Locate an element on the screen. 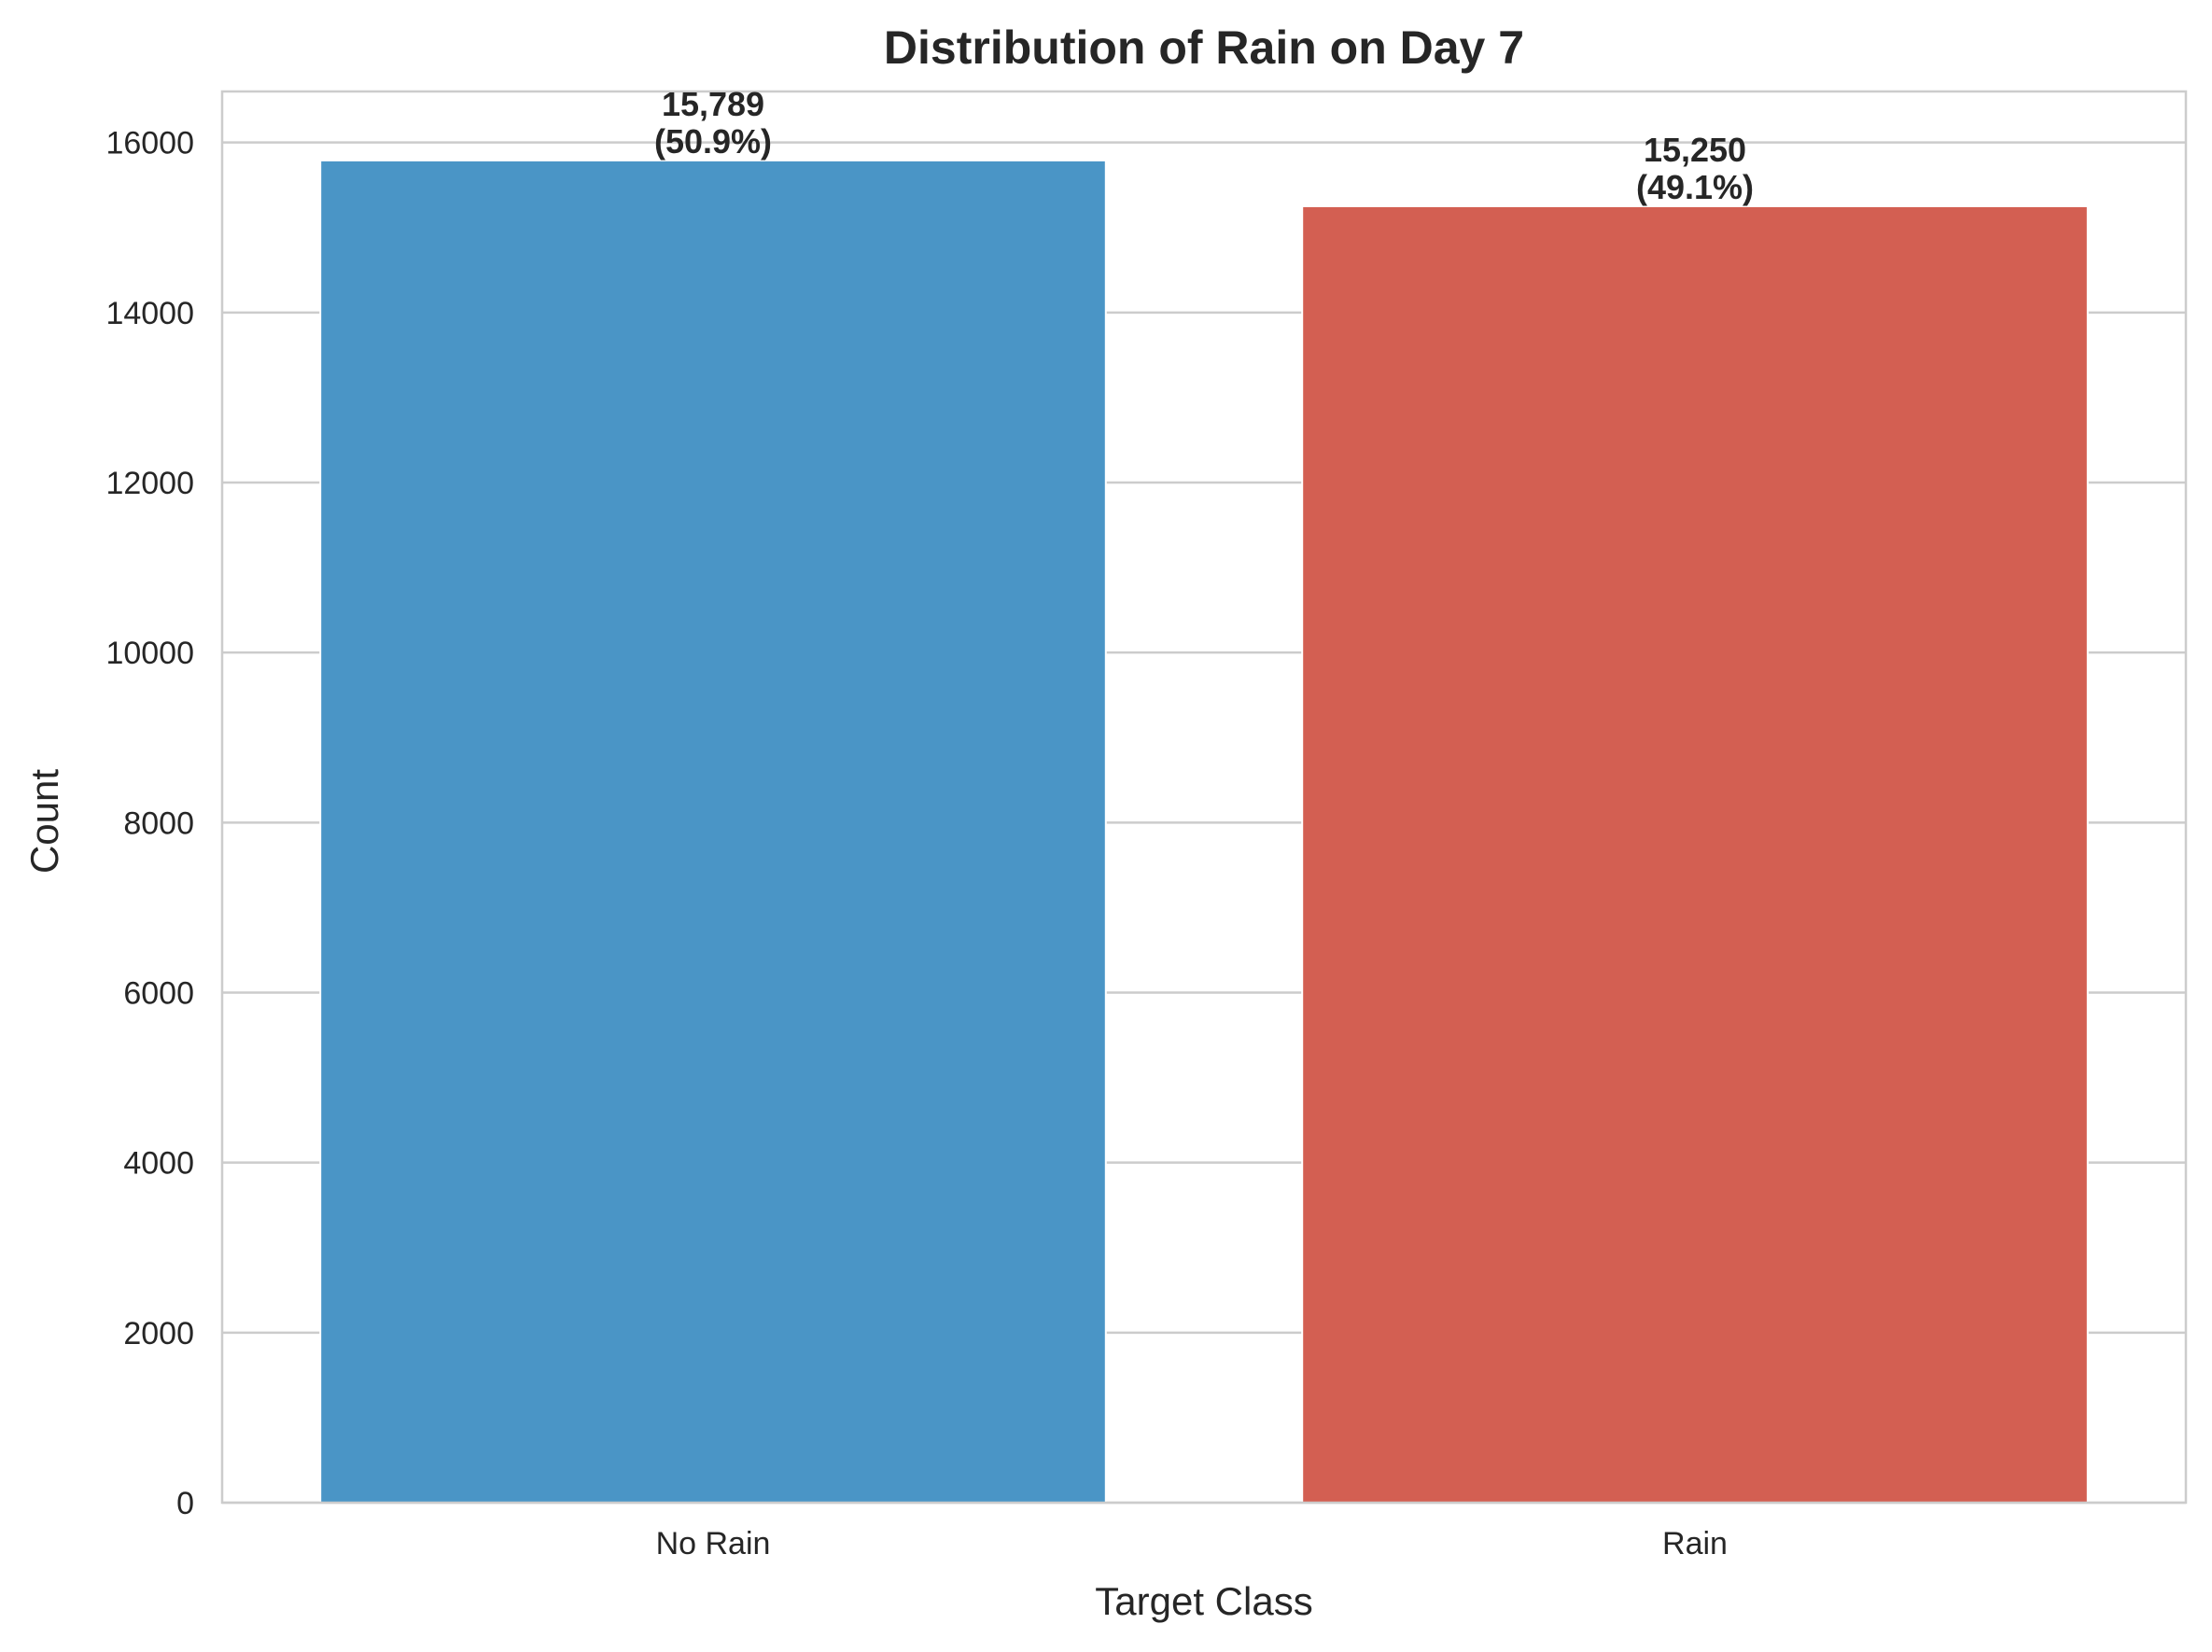 This screenshot has height=1652, width=2212. x-tick-label: No Rain is located at coordinates (713, 1543).